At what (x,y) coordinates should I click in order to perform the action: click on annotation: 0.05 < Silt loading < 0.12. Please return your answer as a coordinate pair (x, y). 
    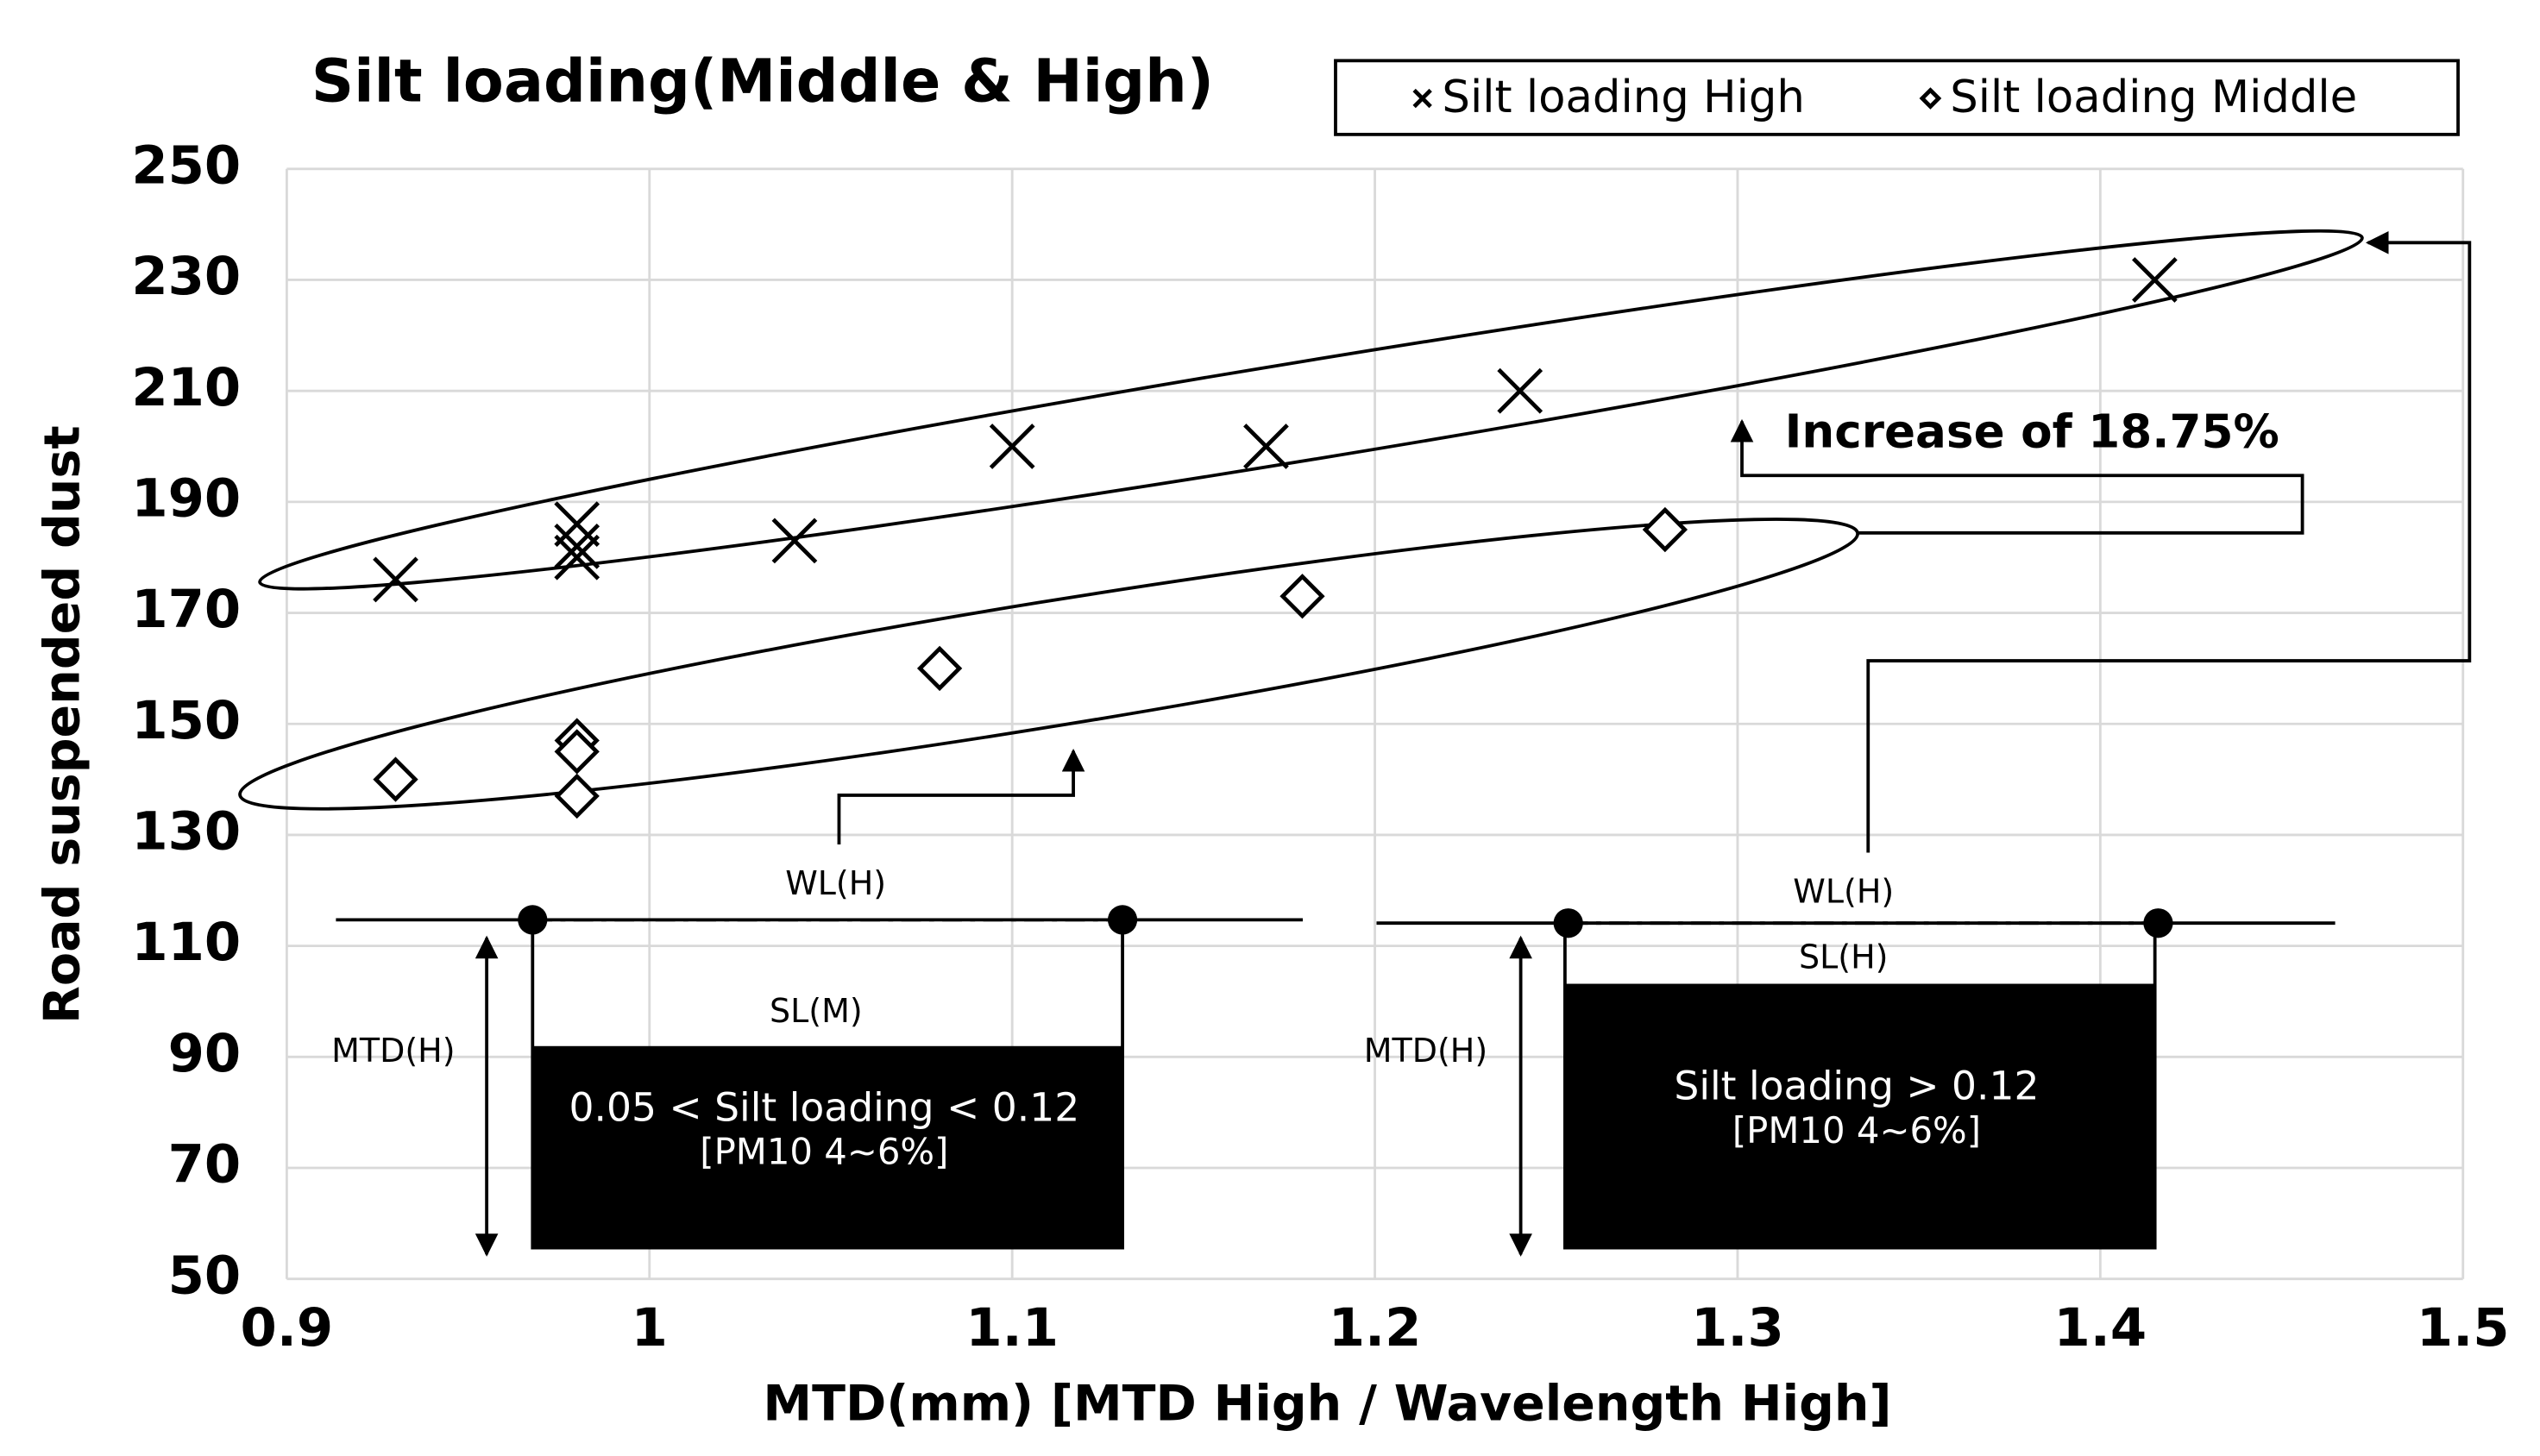
    Looking at the image, I should click on (824, 1107).